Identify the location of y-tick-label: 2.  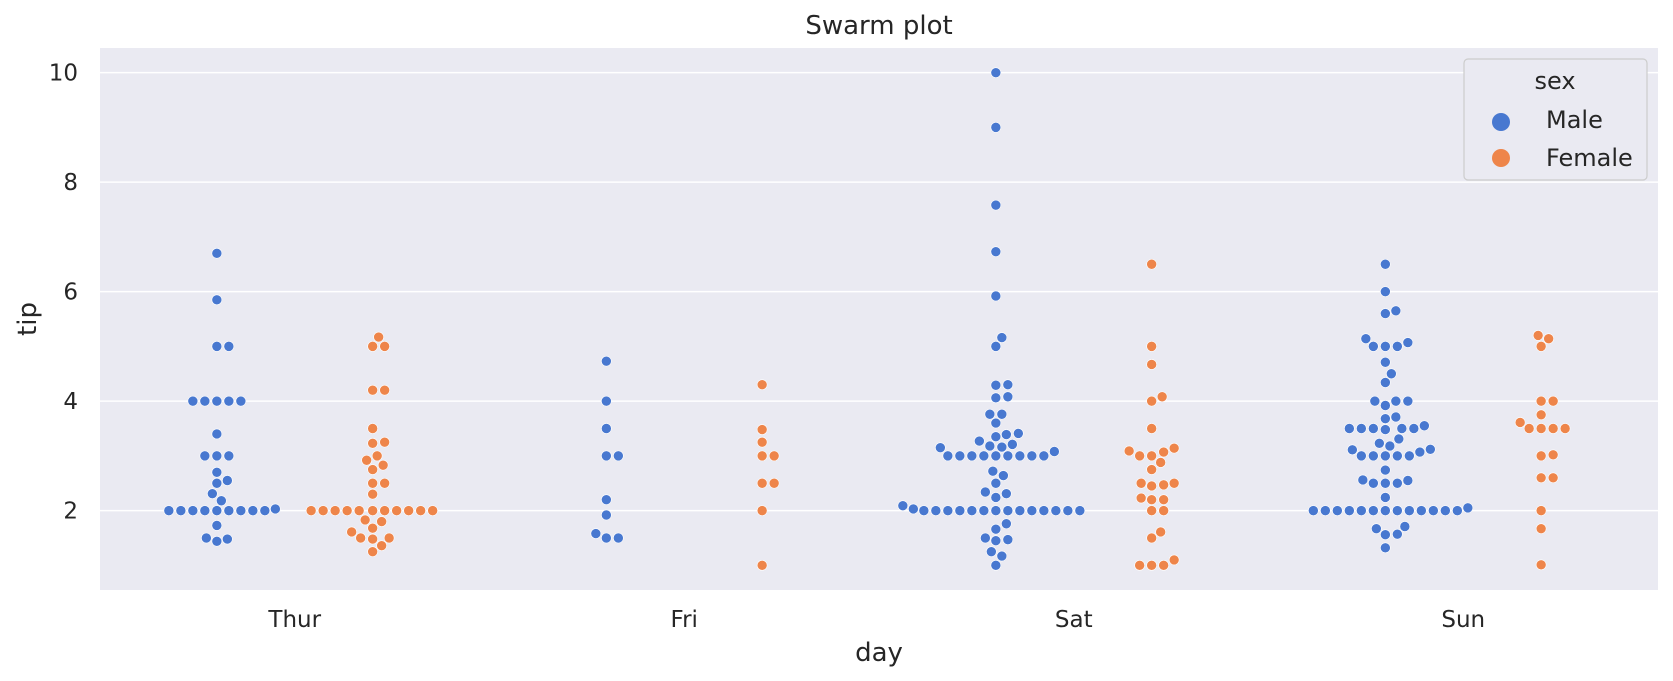
(70, 512).